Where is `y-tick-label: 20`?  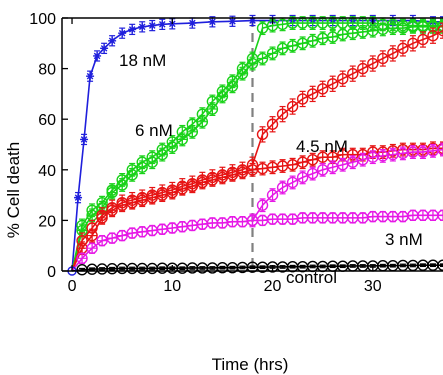 y-tick-label: 20 is located at coordinates (47, 221).